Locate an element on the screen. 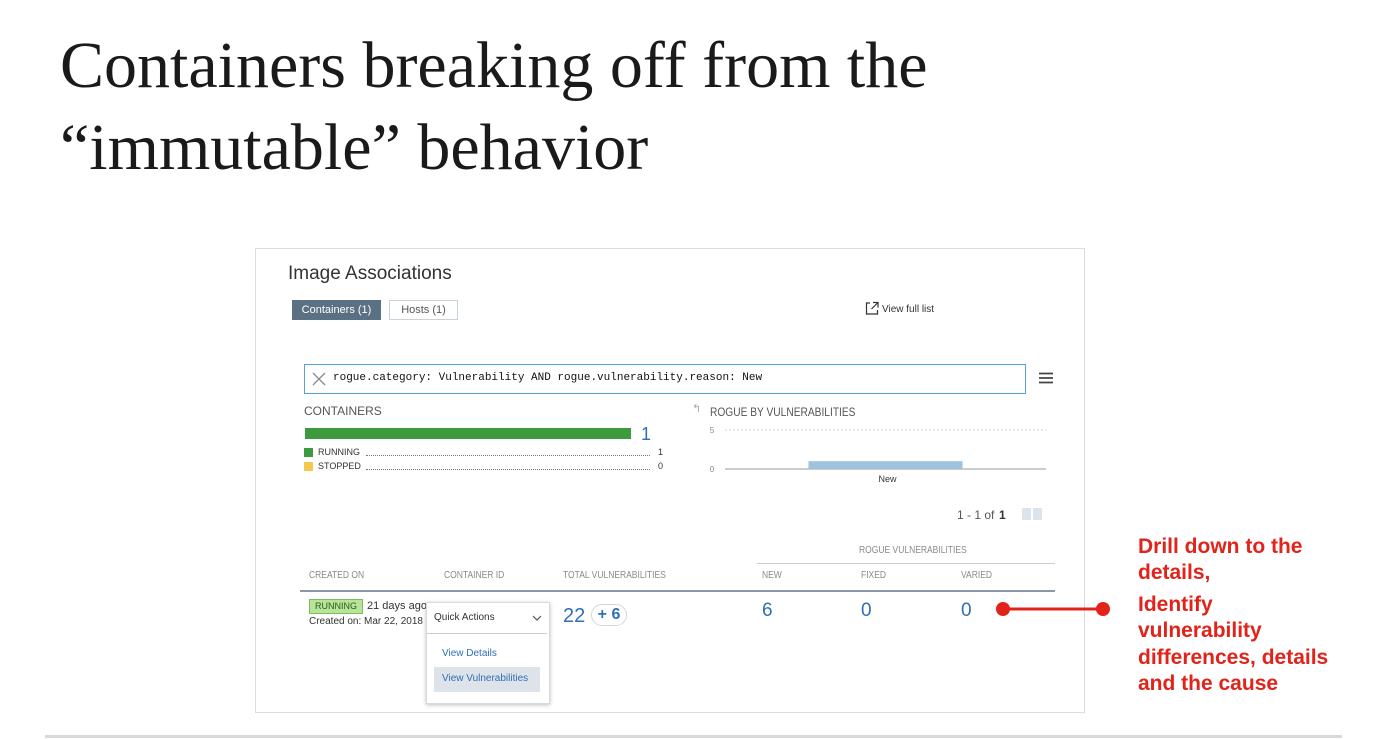 The image size is (1382, 739). annotation: Drill down to the is located at coordinates (1220, 546).